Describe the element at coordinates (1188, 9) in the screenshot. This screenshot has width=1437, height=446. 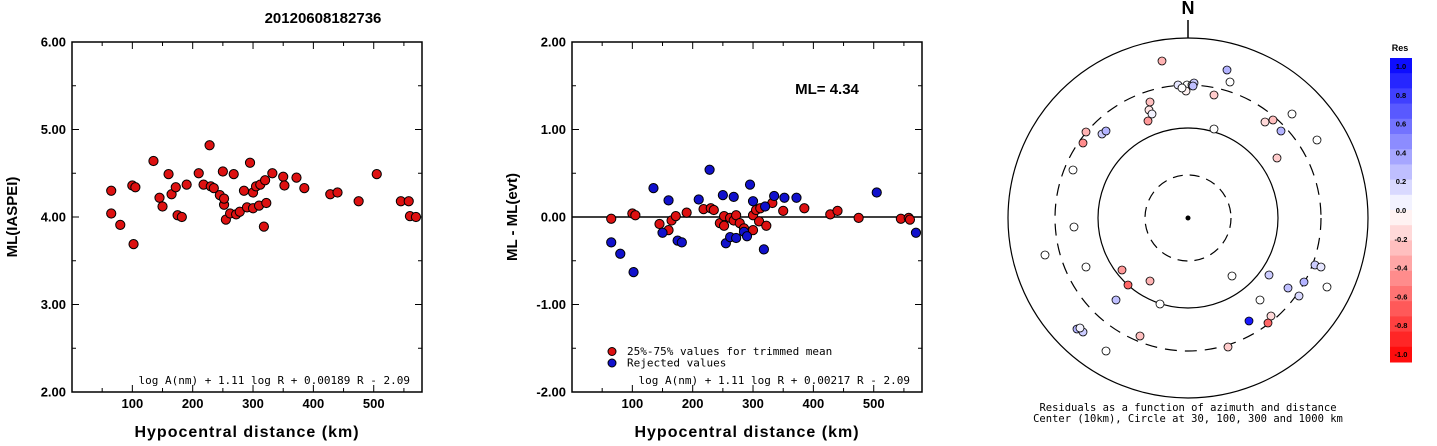
I see `north-label: N` at that location.